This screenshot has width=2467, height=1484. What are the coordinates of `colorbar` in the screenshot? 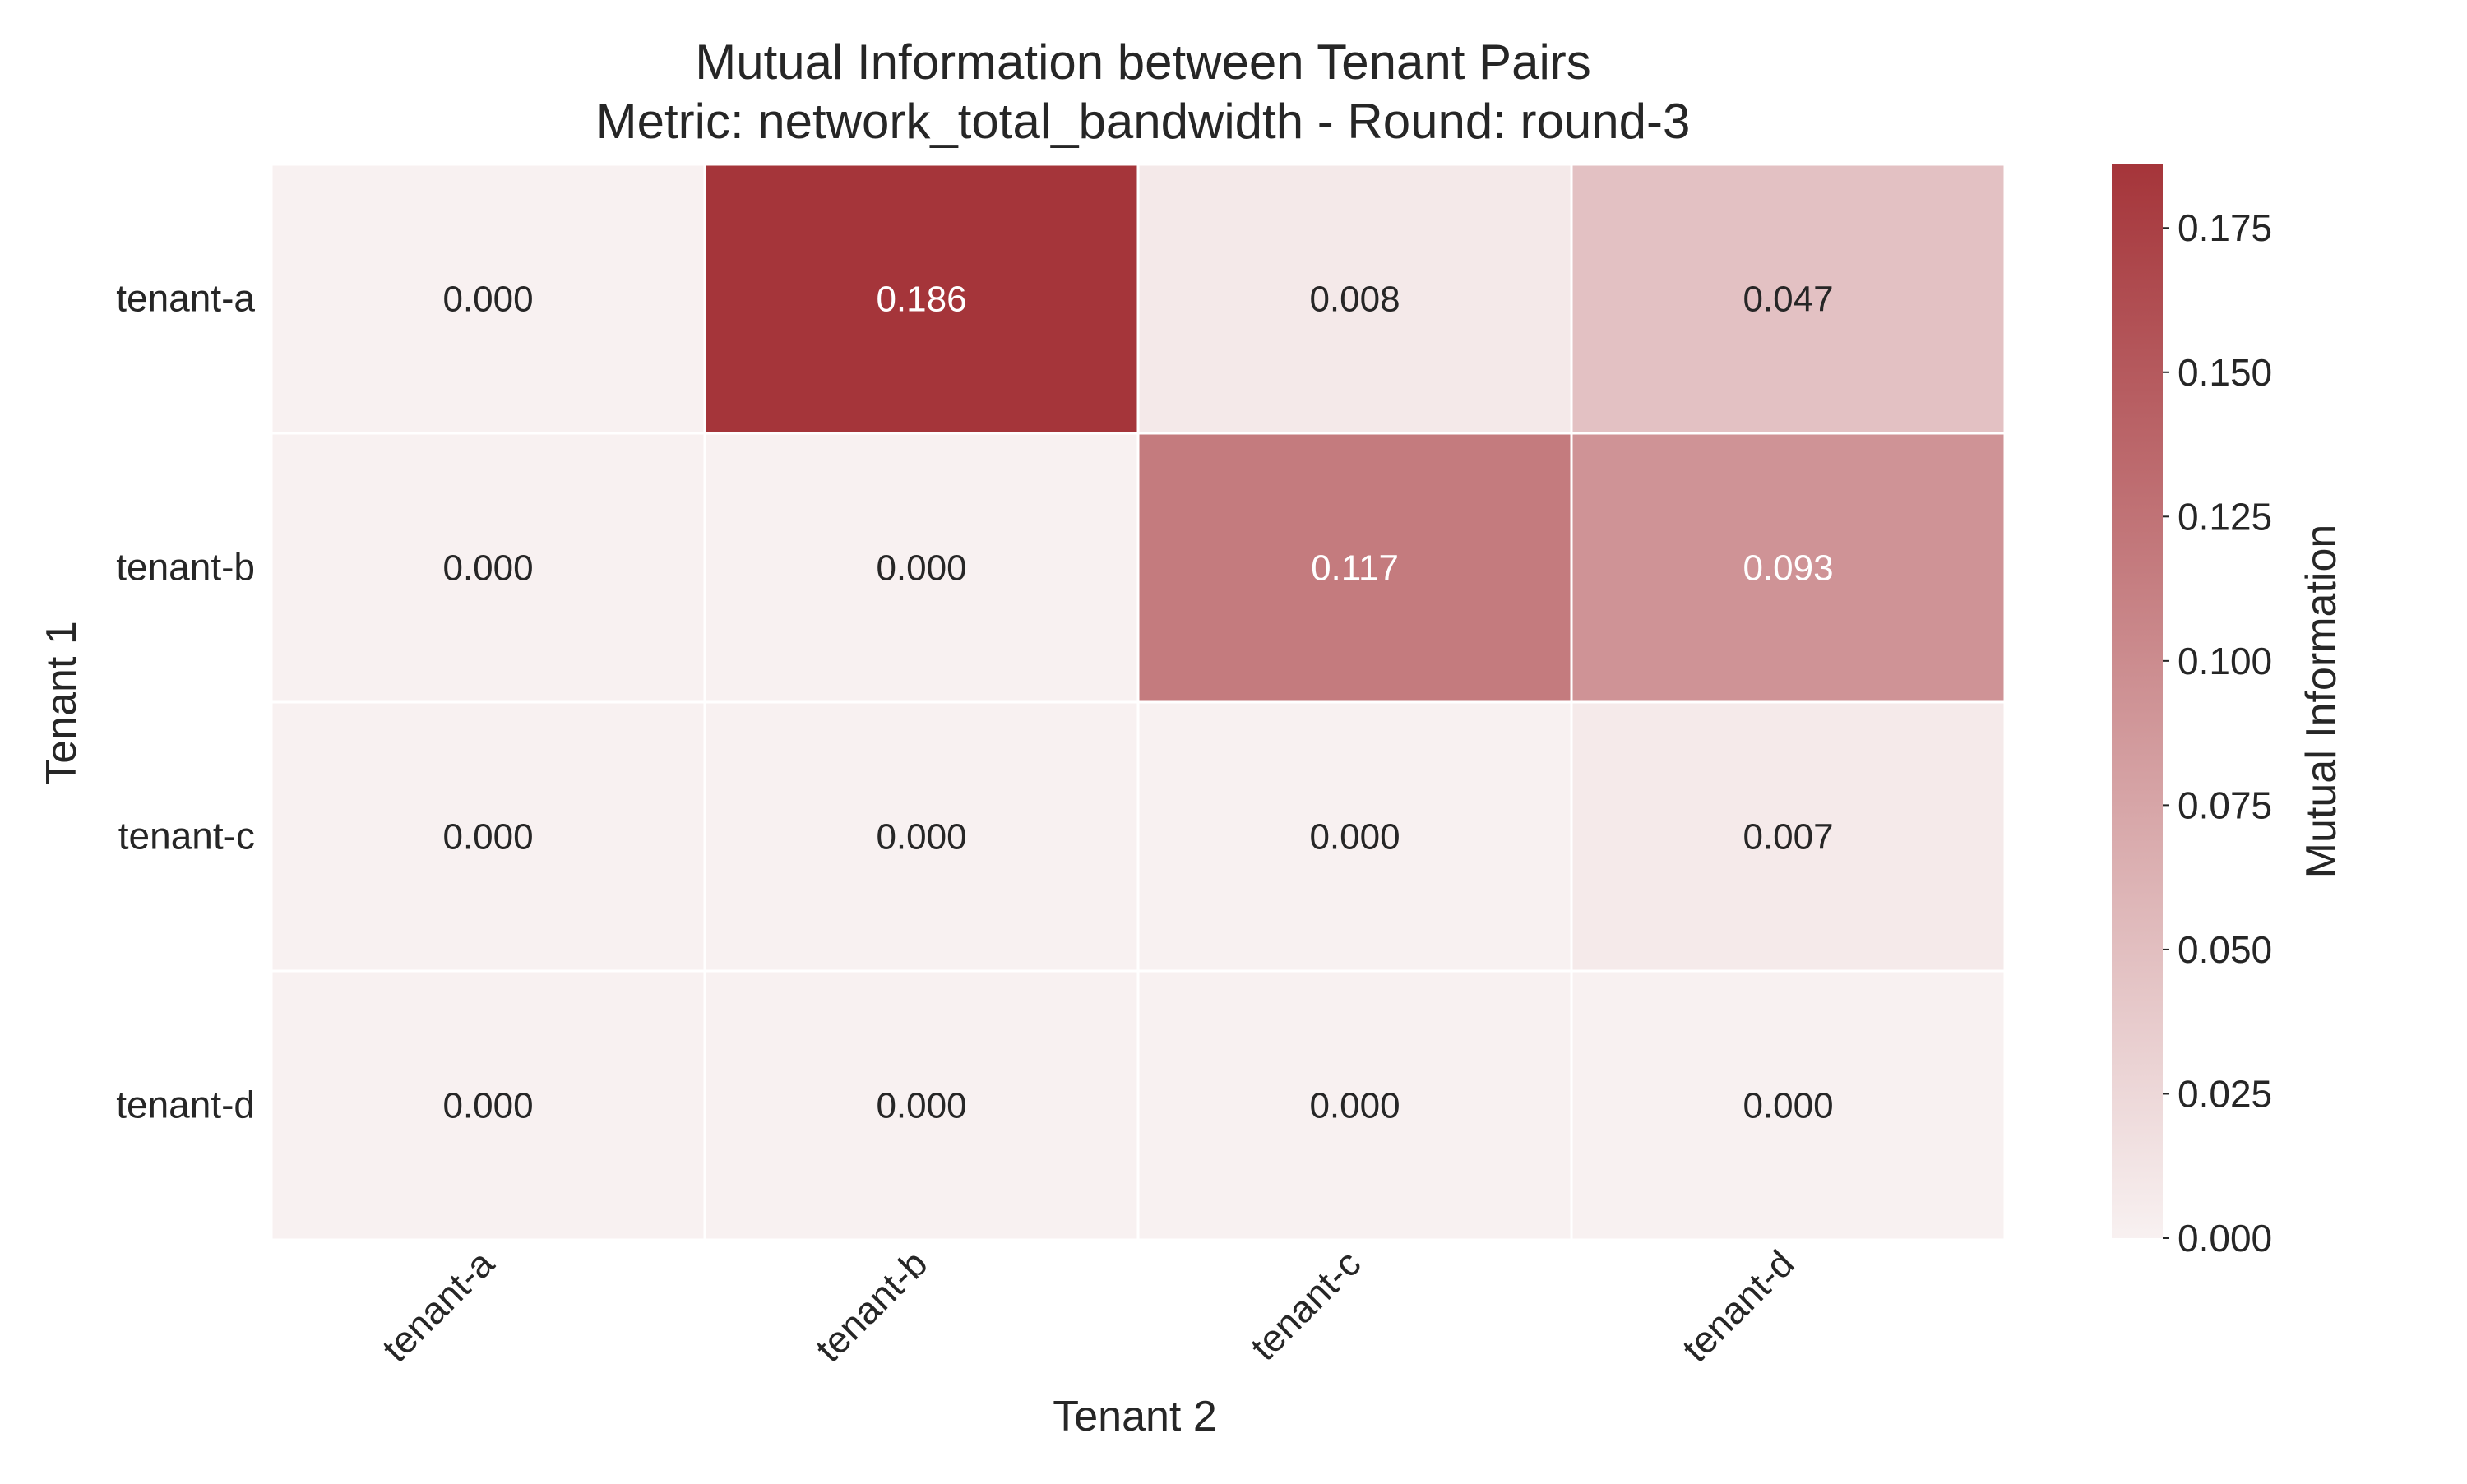 It's located at (2137, 701).